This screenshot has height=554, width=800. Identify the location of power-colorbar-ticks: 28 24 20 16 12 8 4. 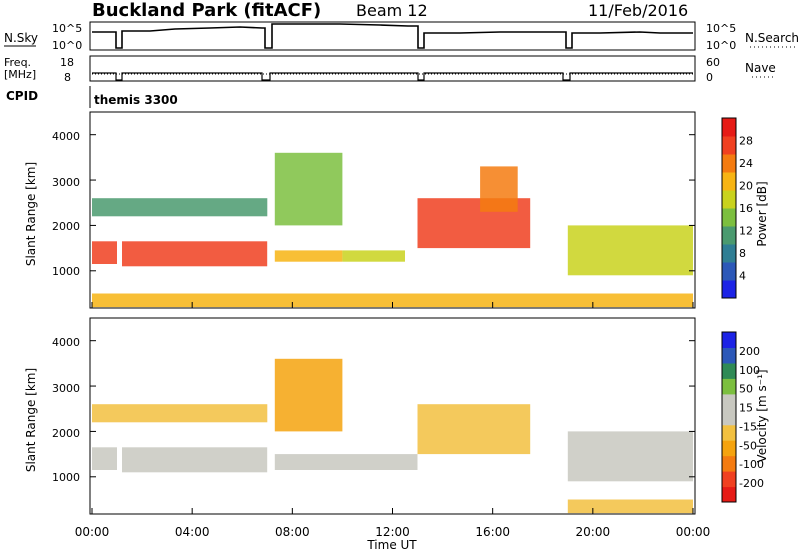
(746, 209).